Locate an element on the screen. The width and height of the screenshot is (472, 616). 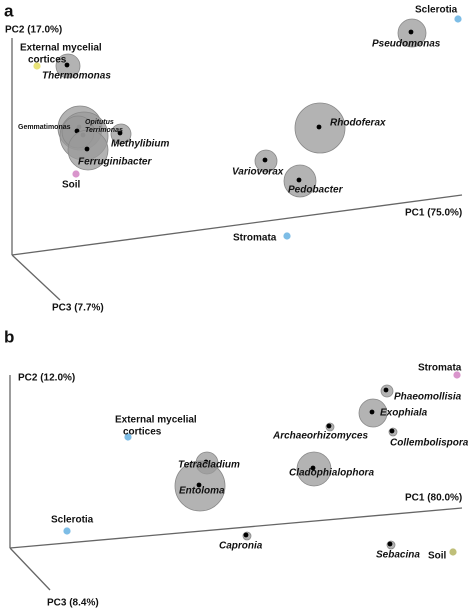
node-label: Ferruginibacter is located at coordinates (115, 162).